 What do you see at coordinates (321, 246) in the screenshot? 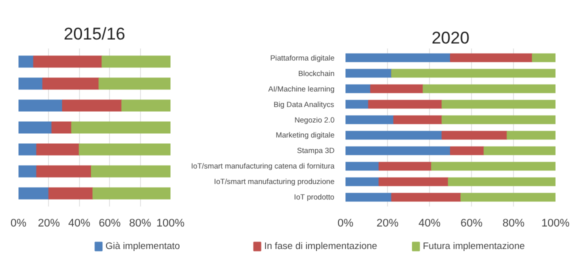
I see `legend-label: In fase di implementazione` at bounding box center [321, 246].